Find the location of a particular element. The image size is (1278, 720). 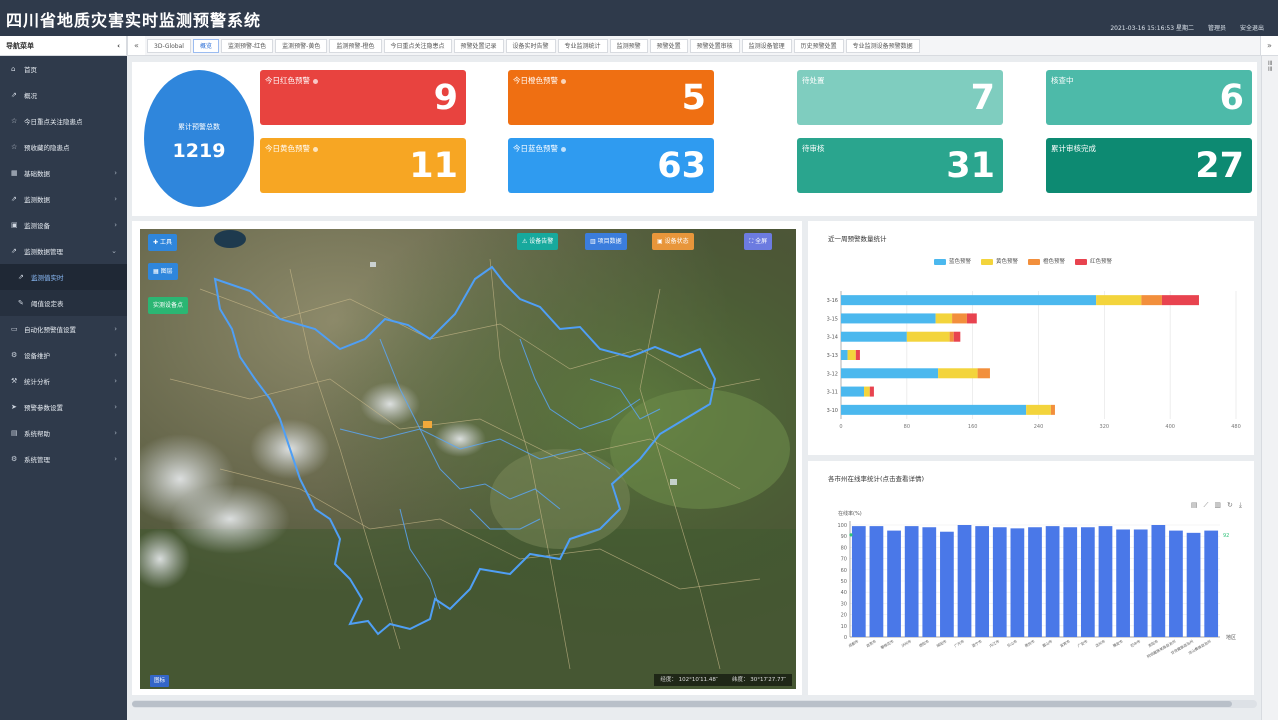

horizontal-scrollbar is located at coordinates (694, 704).